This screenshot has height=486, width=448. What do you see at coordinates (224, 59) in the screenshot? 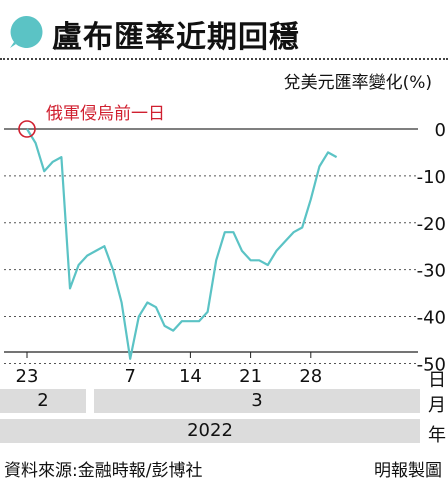
I see `title-divider` at bounding box center [224, 59].